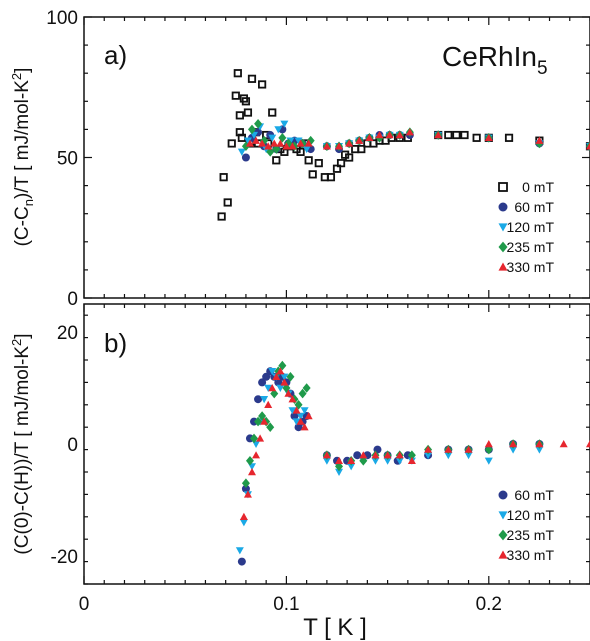 Image resolution: width=590 pixels, height=641 pixels. What do you see at coordinates (526, 227) in the screenshot?
I see `panel-a-legend: 0 mT 60 mT 120 mT 235 mT 330 mT` at bounding box center [526, 227].